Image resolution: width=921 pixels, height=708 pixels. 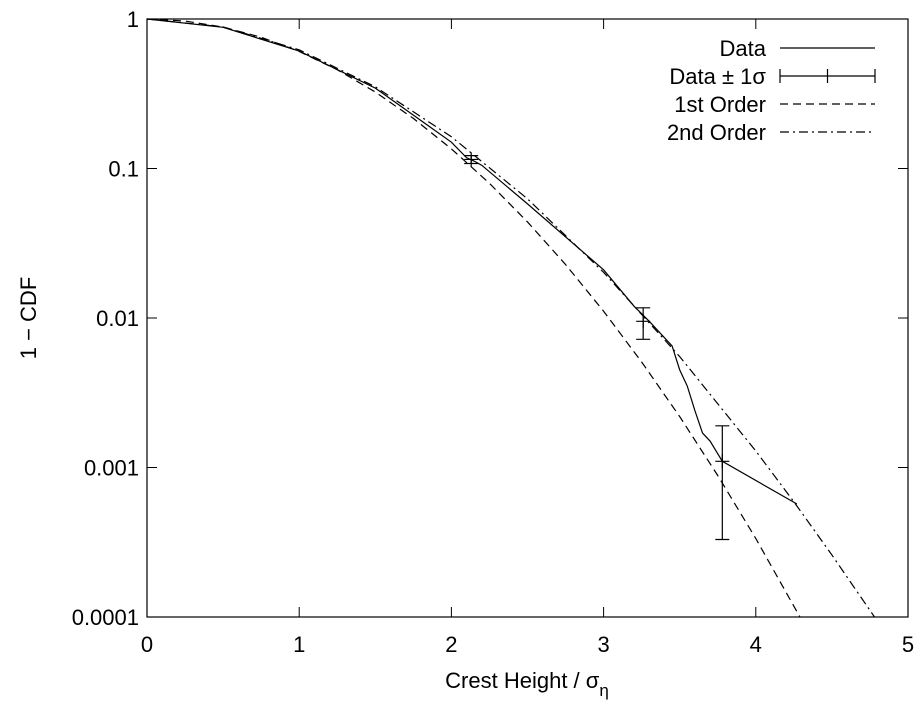 What do you see at coordinates (133, 19) in the screenshot?
I see `y-tick-label: 1` at bounding box center [133, 19].